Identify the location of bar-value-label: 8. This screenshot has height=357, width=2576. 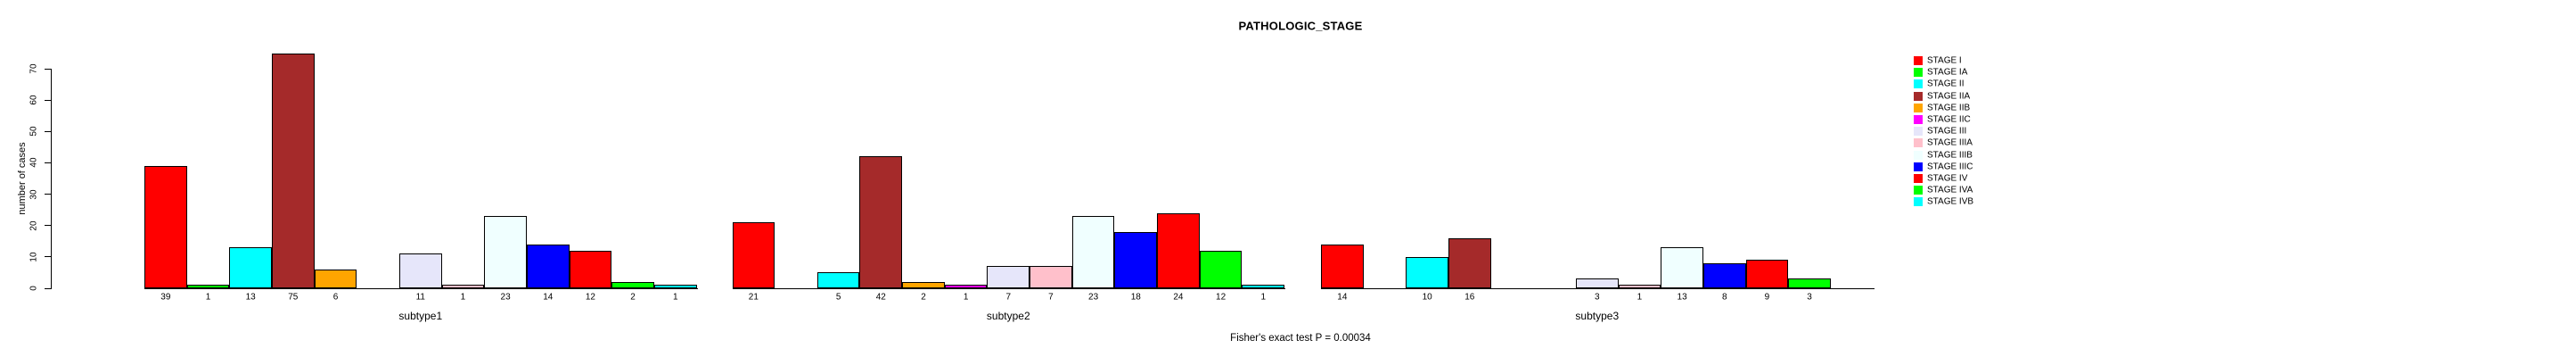
(1724, 297).